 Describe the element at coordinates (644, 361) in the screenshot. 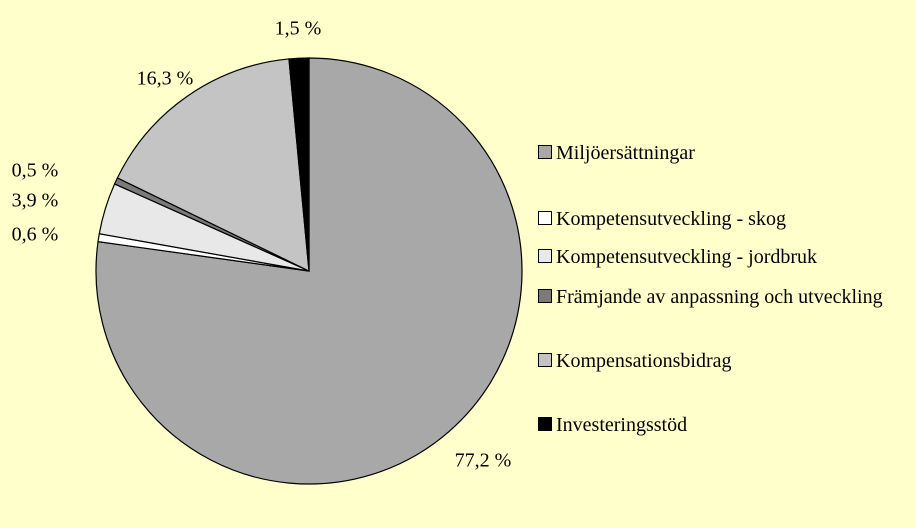

I see `legend-label: Kompensationsbidrag` at that location.